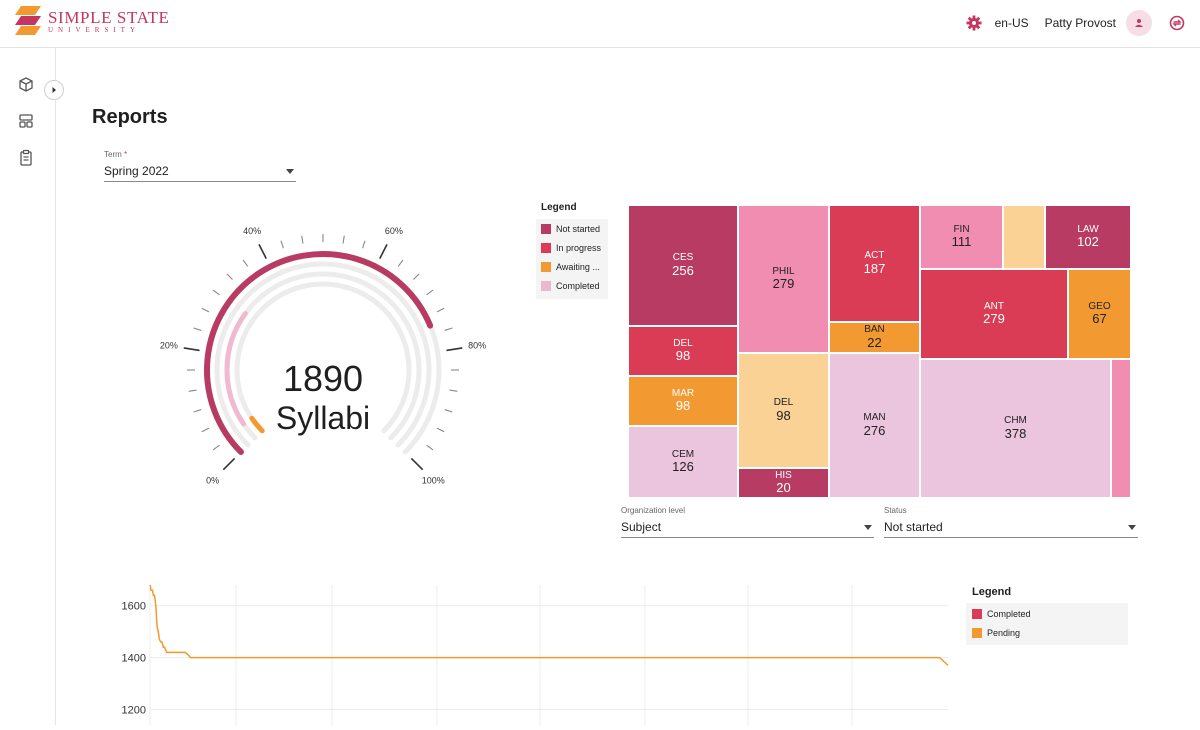  What do you see at coordinates (26, 158) in the screenshot?
I see `clipboard-icon` at bounding box center [26, 158].